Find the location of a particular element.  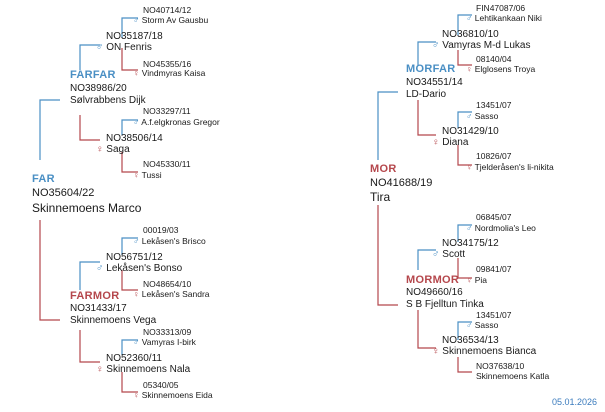

morfar-father-name: ♂ Vamyras M-d Lukas is located at coordinates (481, 45).